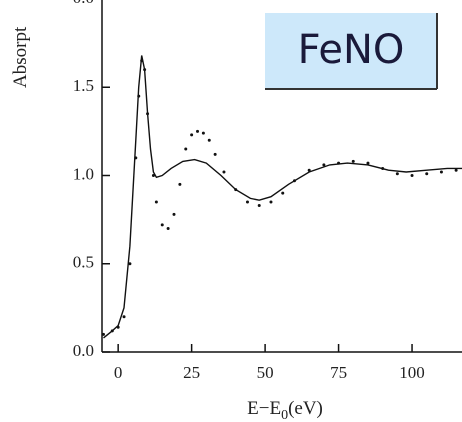  I want to click on x-tick-label: 25, so click(191, 372).